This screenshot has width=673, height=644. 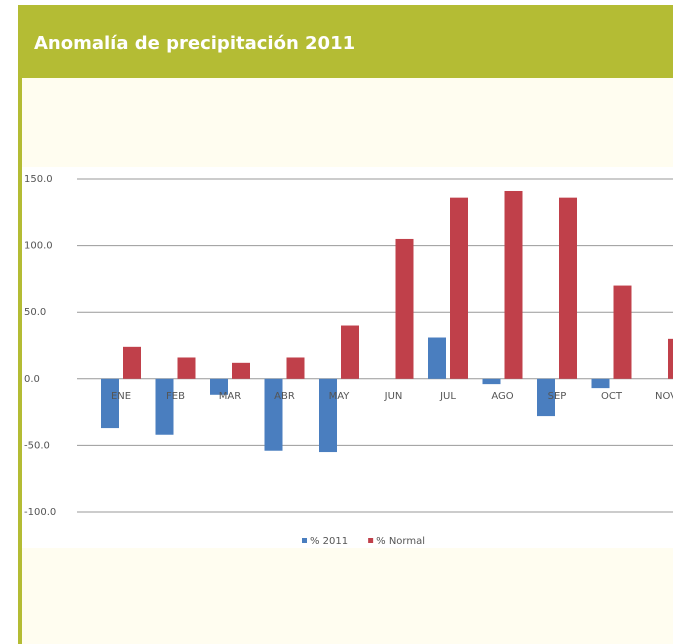 What do you see at coordinates (38, 179) in the screenshot?
I see `y-tick-label: 150.0` at bounding box center [38, 179].